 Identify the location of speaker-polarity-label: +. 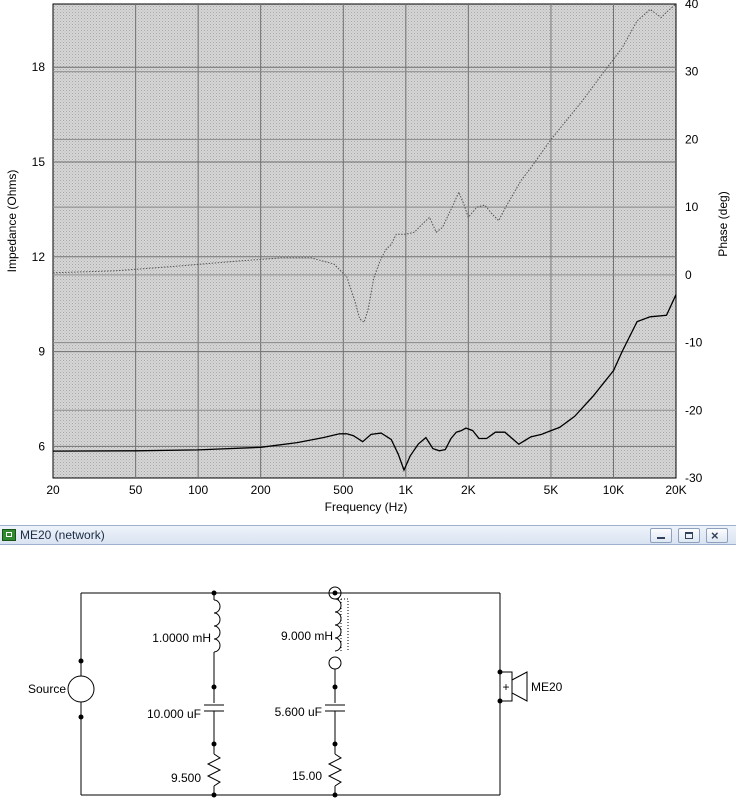
(505, 687).